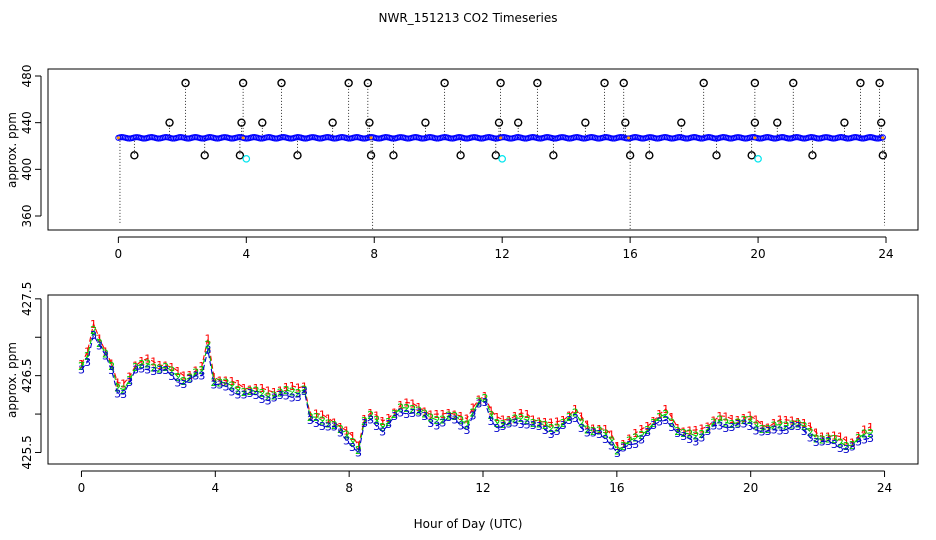  I want to click on y-tick-label: 400, so click(27, 169).